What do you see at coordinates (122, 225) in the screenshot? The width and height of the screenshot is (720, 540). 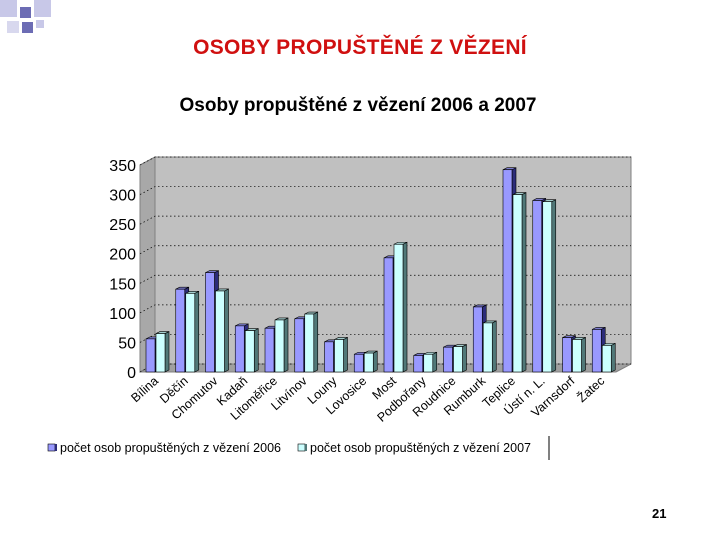 I see `y-tick-label: 250` at bounding box center [122, 225].